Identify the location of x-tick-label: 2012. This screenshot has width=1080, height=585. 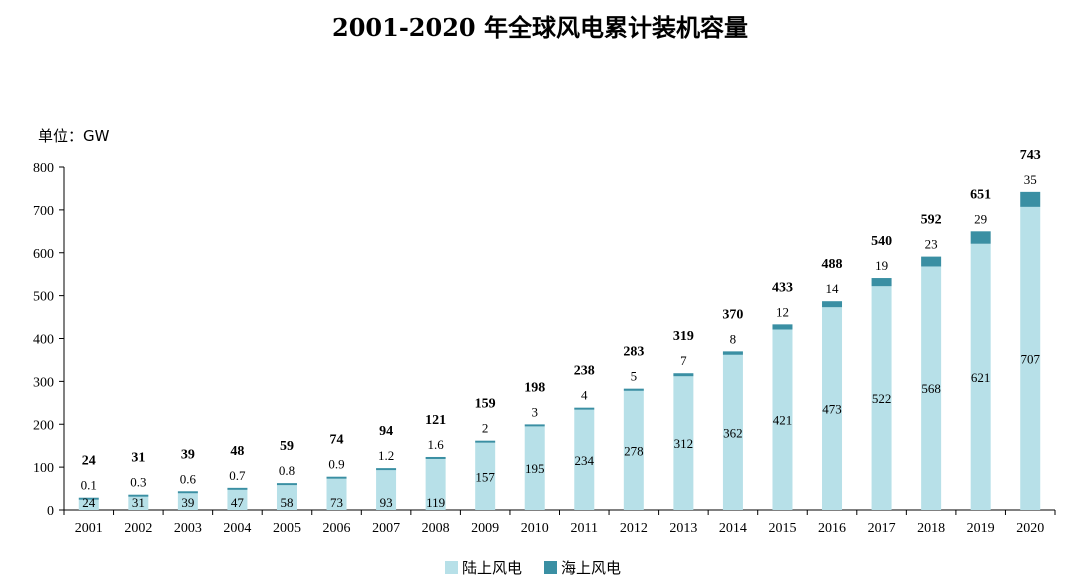
(634, 528).